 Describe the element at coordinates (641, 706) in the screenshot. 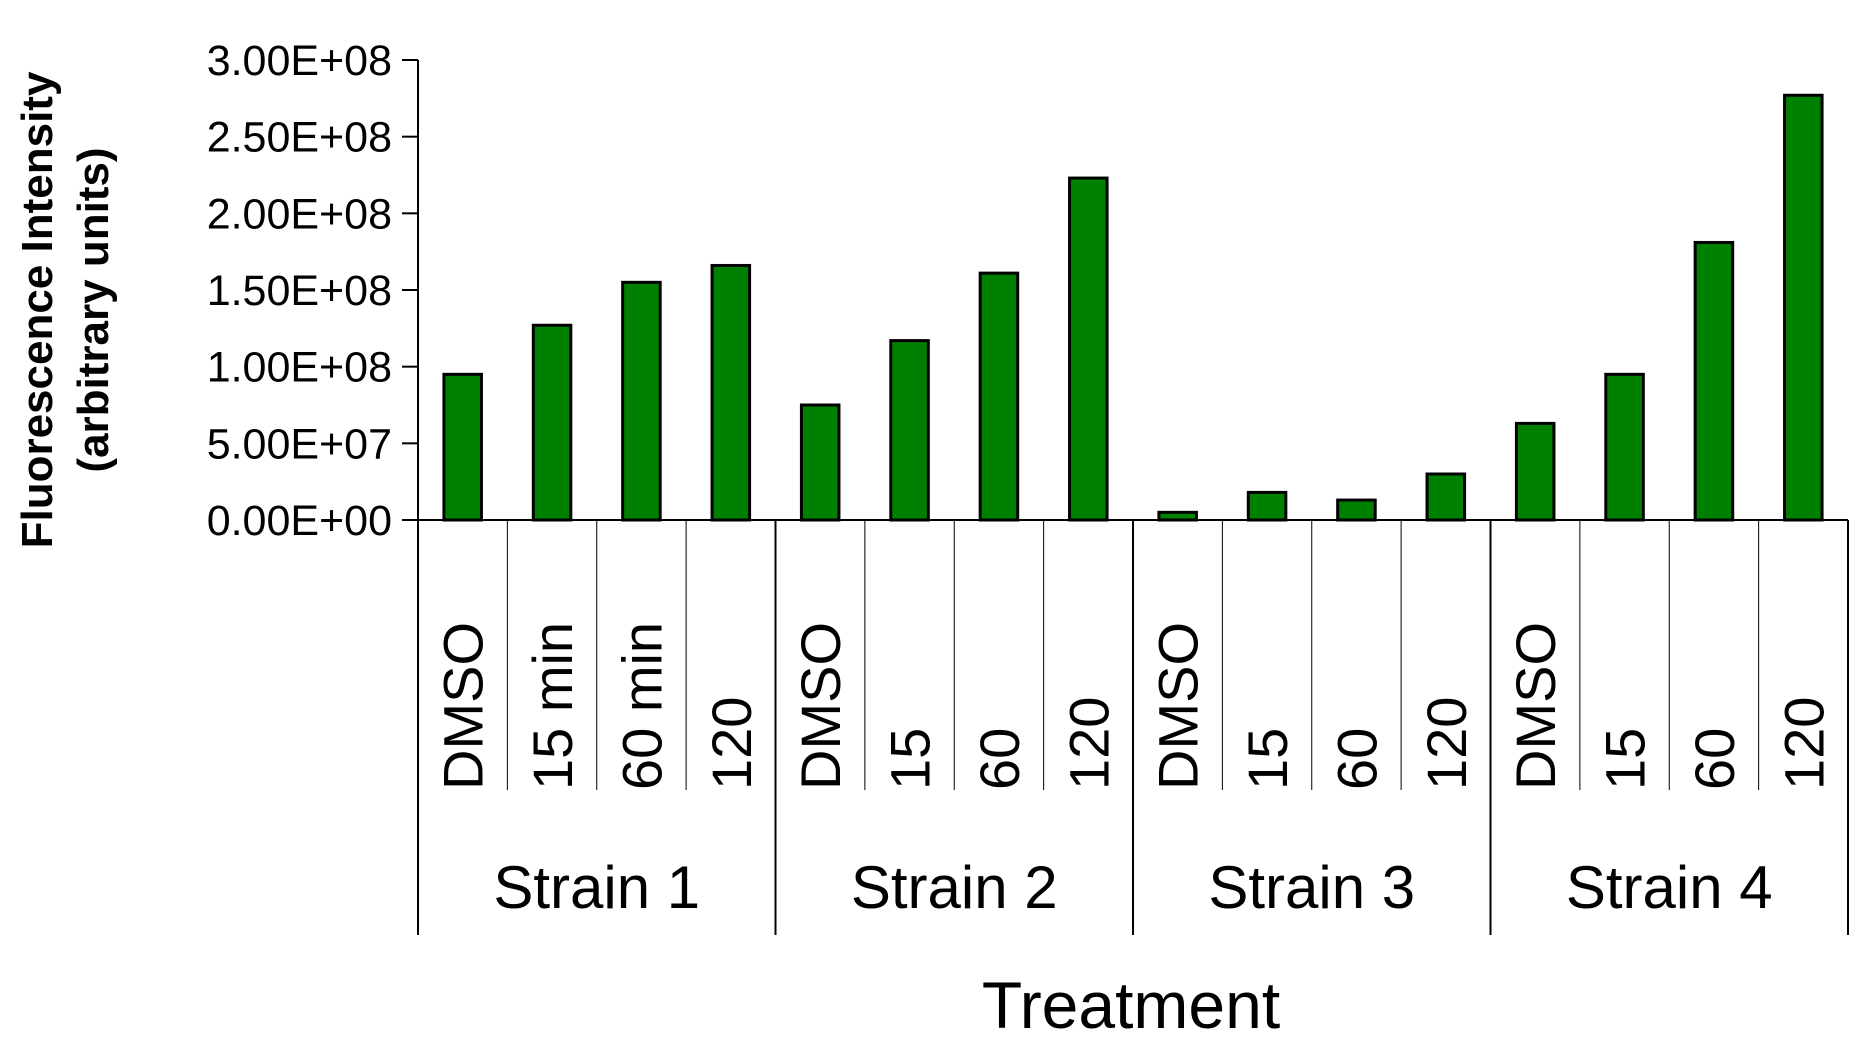

I see `x-tick-label: 60 min` at that location.